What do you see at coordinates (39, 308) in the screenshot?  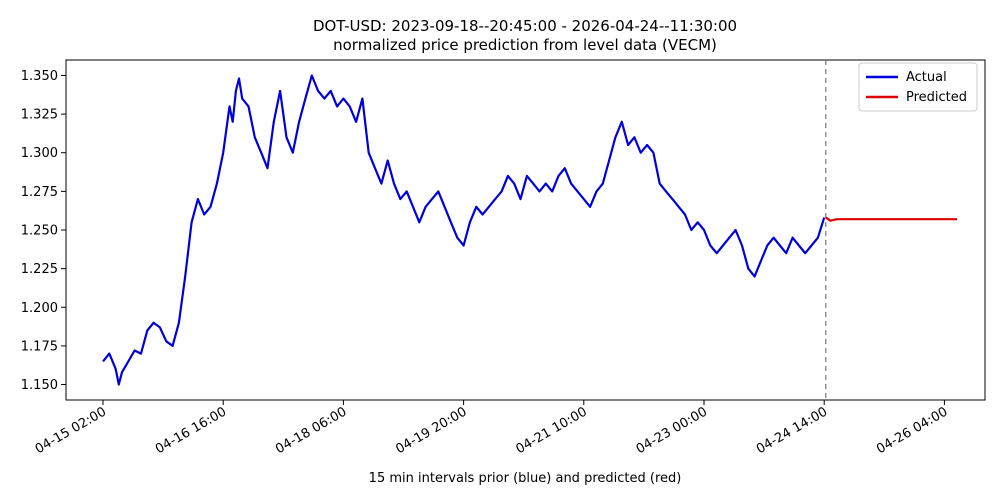 I see `y-tick-label: 1.200` at bounding box center [39, 308].